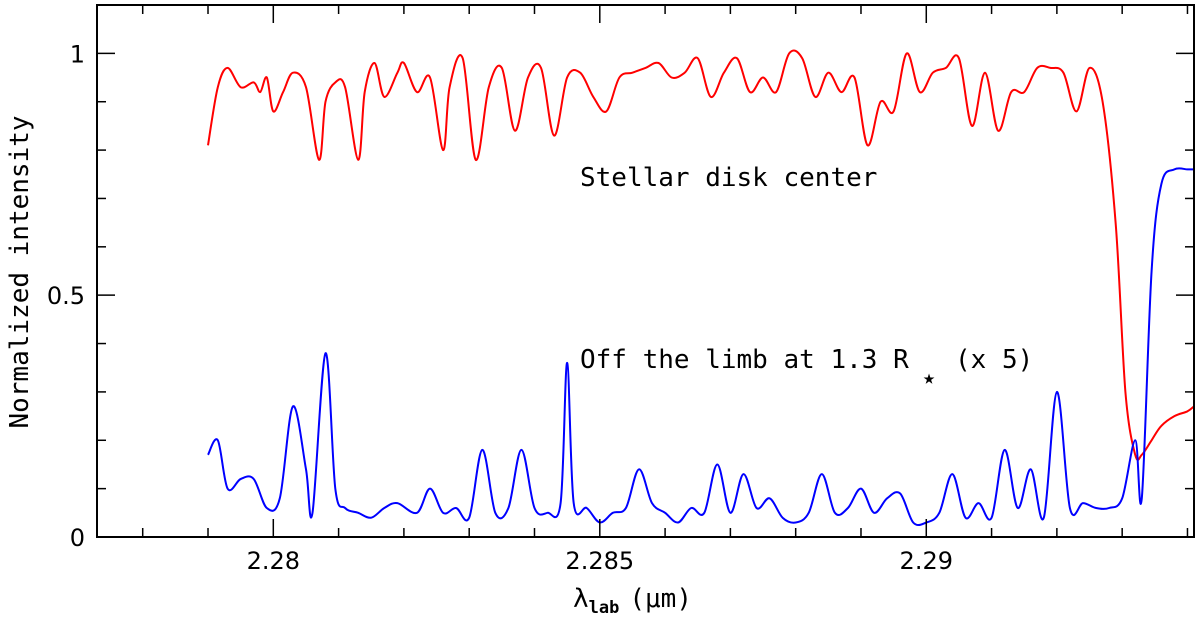 Image resolution: width=1200 pixels, height=620 pixels. What do you see at coordinates (994, 360) in the screenshot?
I see `limb-annotation-suffix: (x 5)` at bounding box center [994, 360].